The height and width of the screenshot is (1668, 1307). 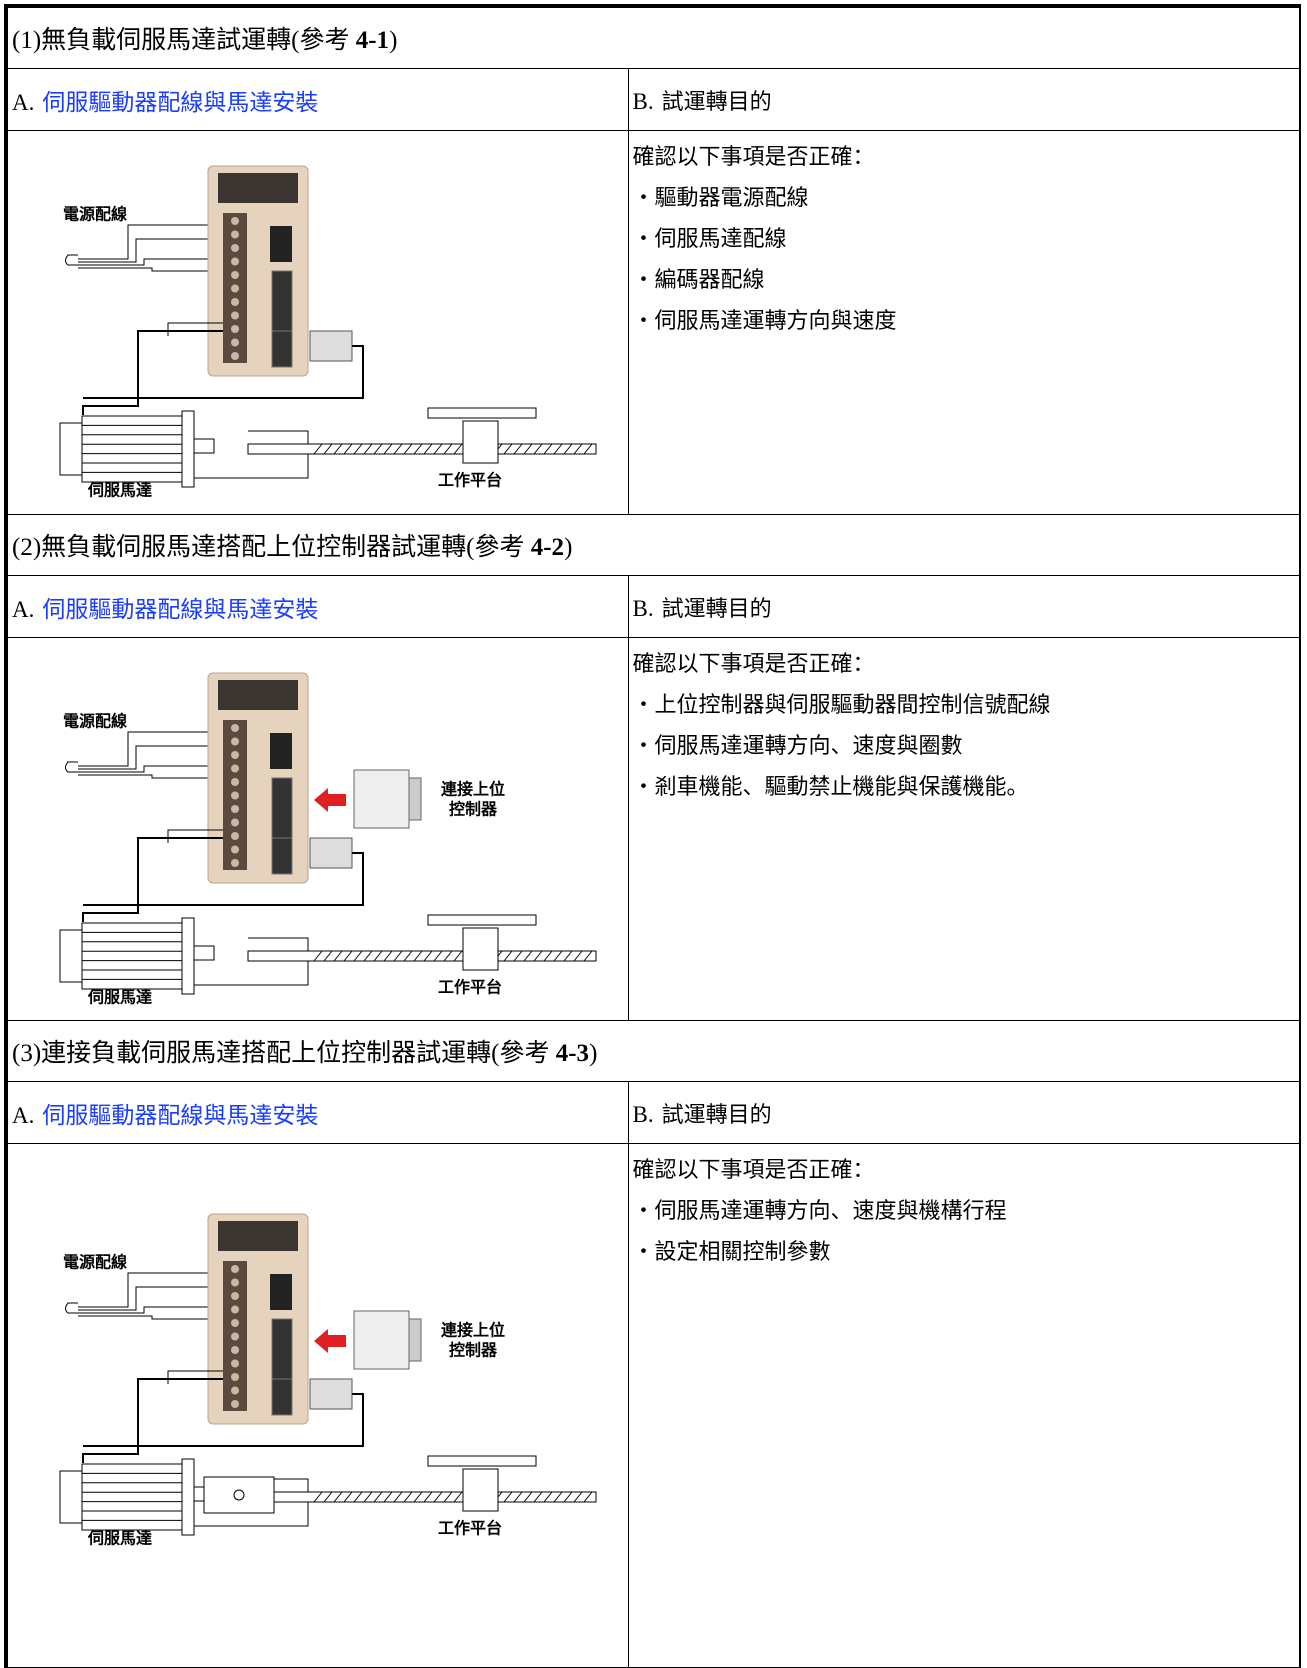 I want to click on arrow, so click(x=330, y=1341).